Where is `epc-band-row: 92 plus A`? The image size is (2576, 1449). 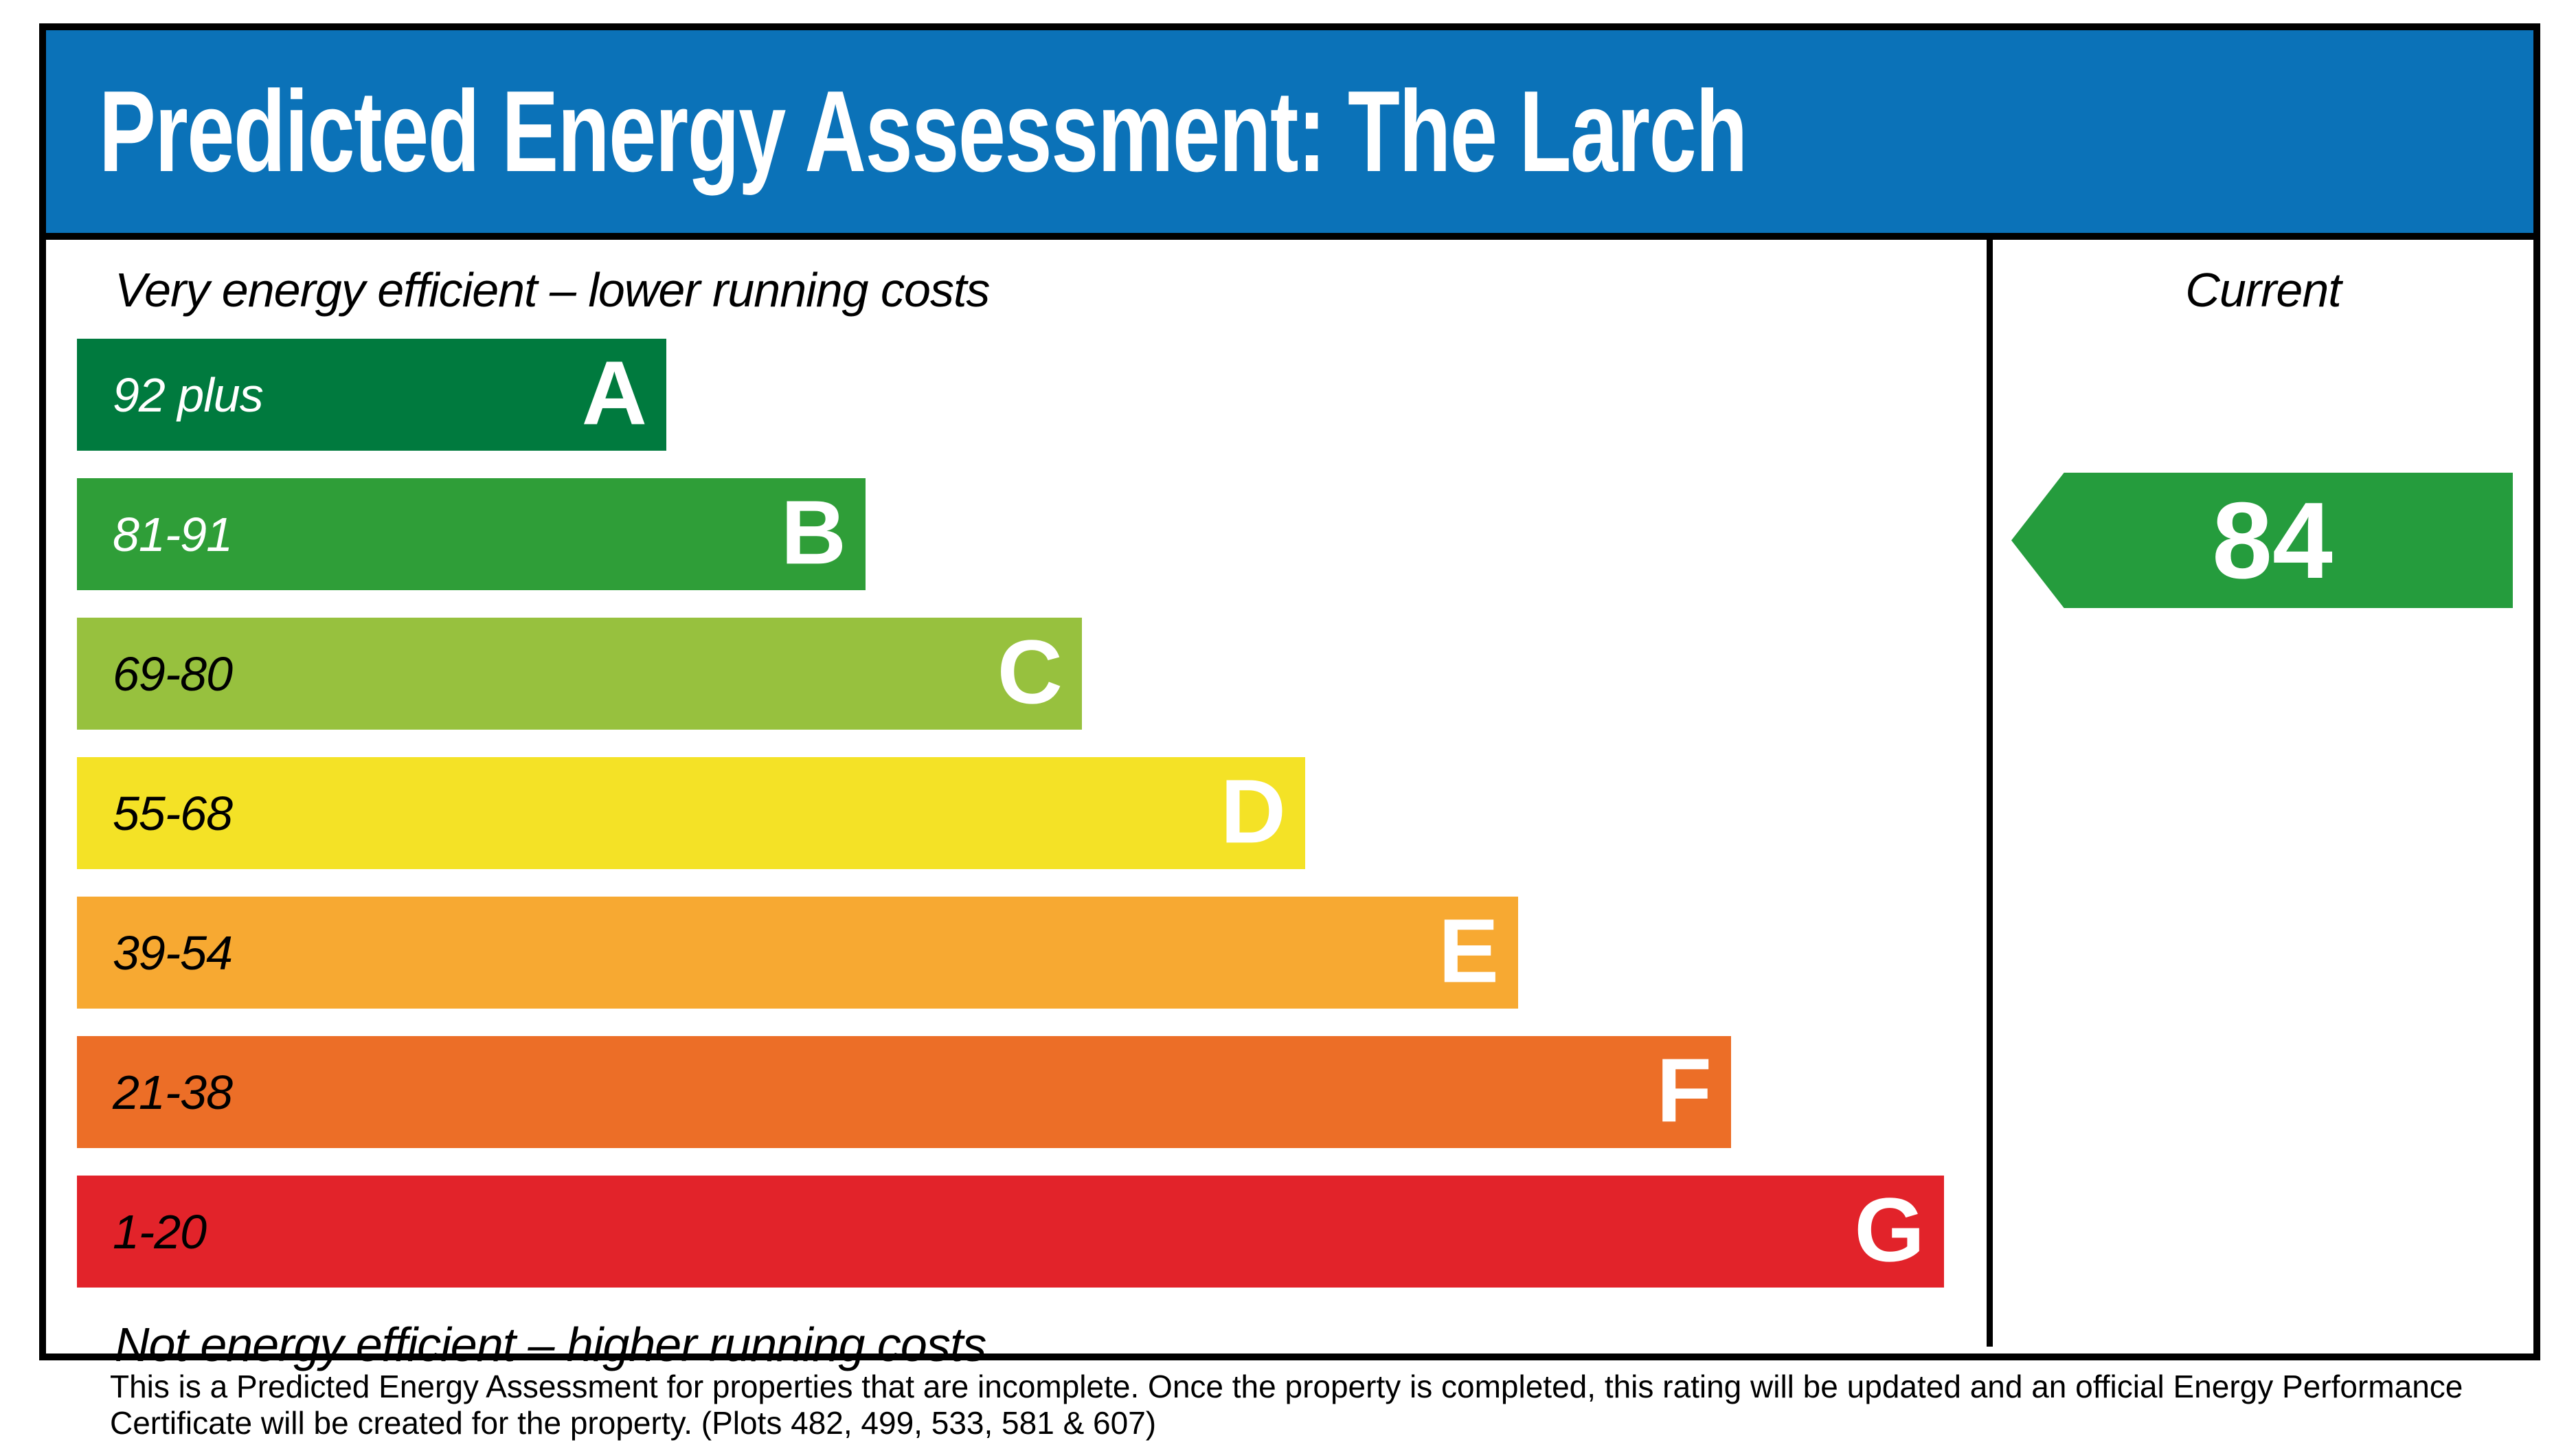 epc-band-row: 92 plus A is located at coordinates (1032, 395).